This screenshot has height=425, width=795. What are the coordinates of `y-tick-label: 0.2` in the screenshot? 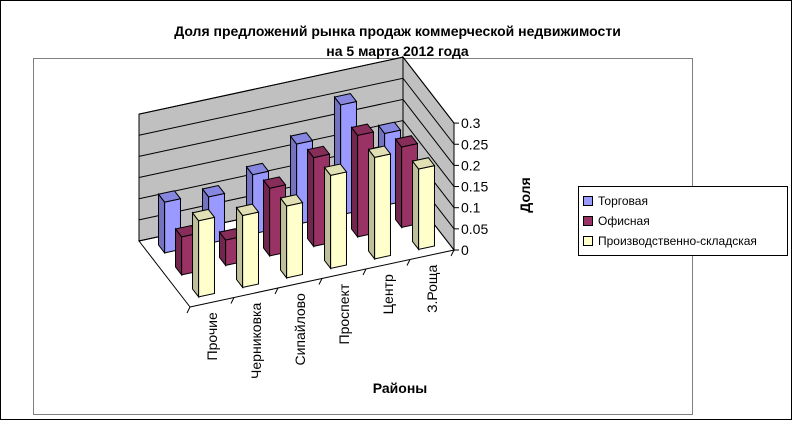 It's located at (471, 165).